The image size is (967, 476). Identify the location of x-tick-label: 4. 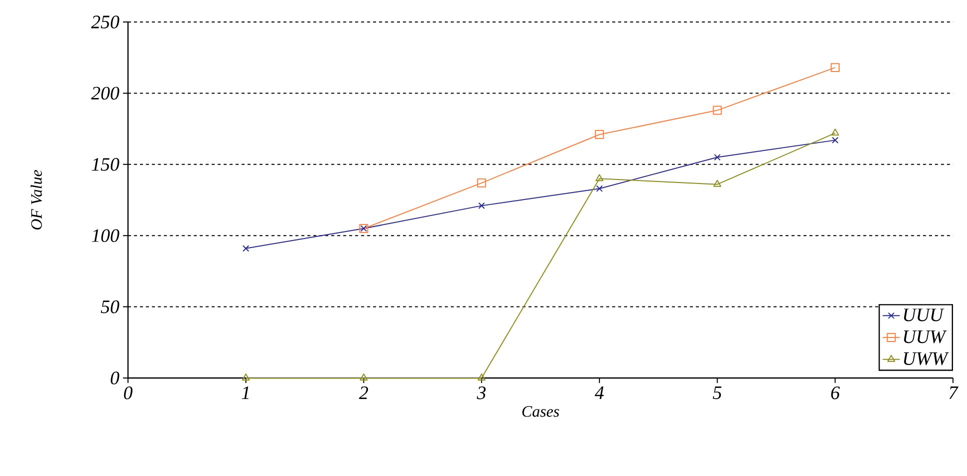
(599, 392).